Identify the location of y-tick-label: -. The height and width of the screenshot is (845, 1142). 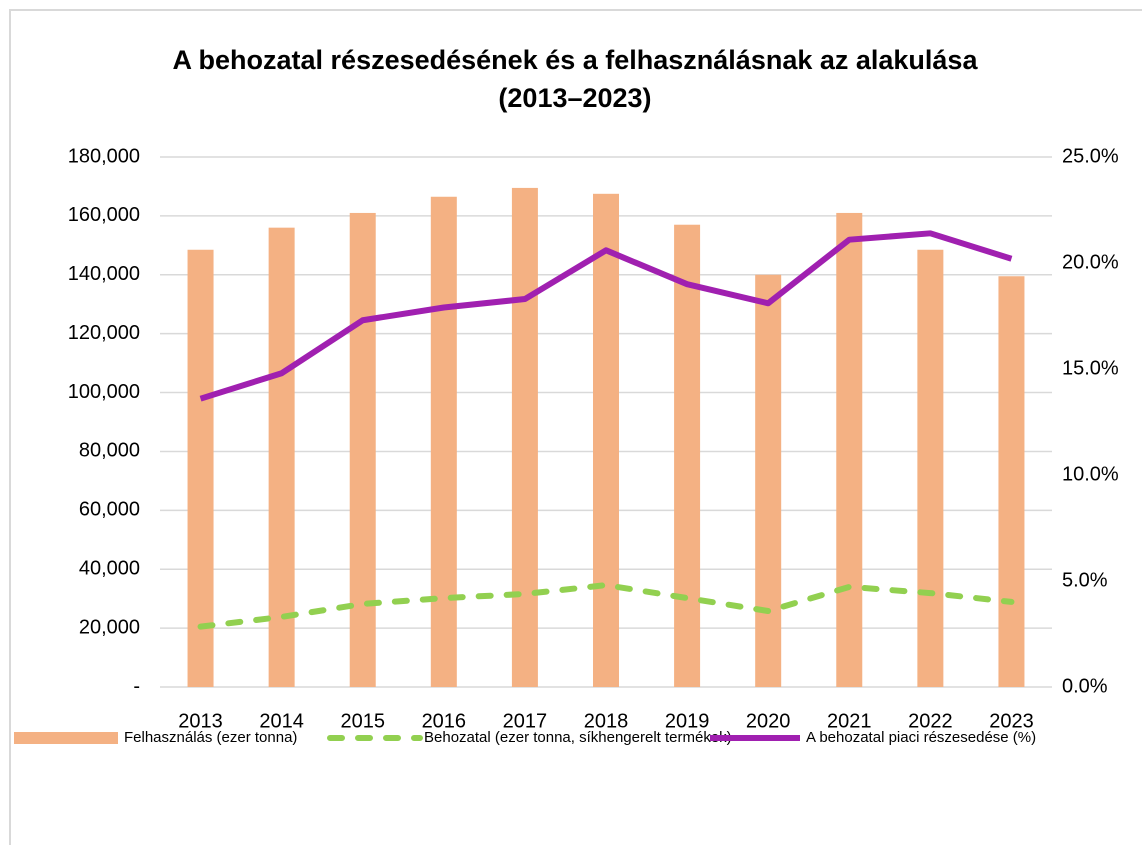
(136, 686).